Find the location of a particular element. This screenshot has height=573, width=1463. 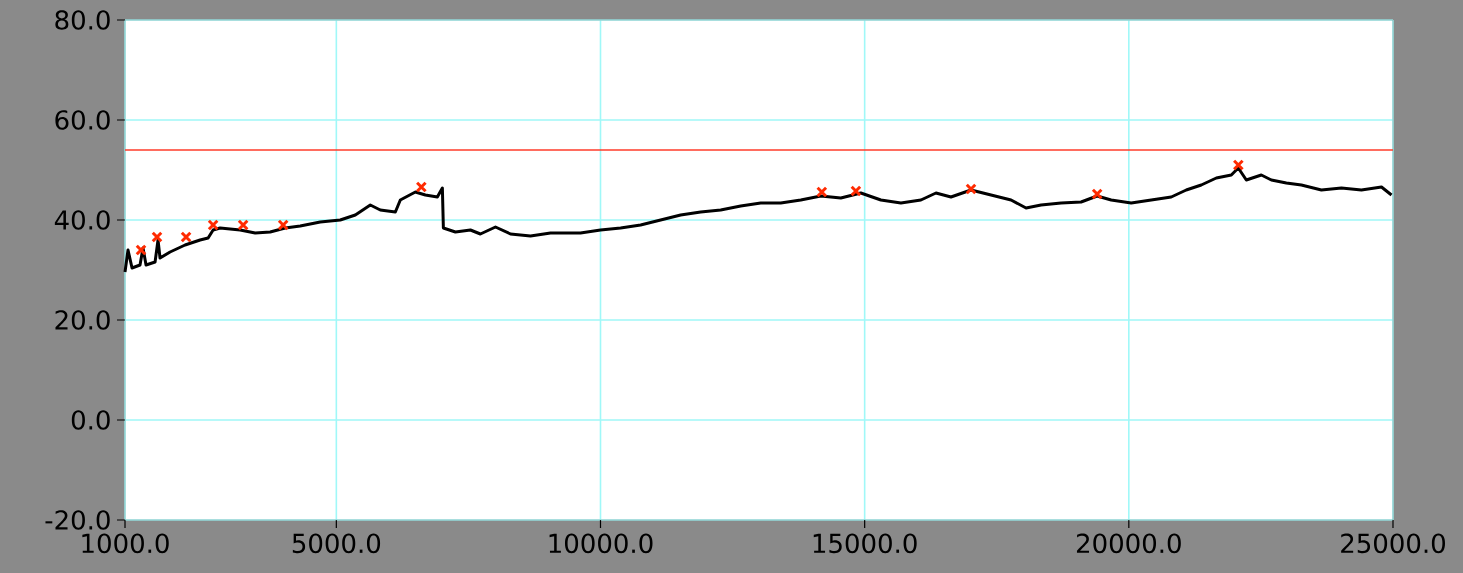

y-tick-label: -20.0 is located at coordinates (77, 520).